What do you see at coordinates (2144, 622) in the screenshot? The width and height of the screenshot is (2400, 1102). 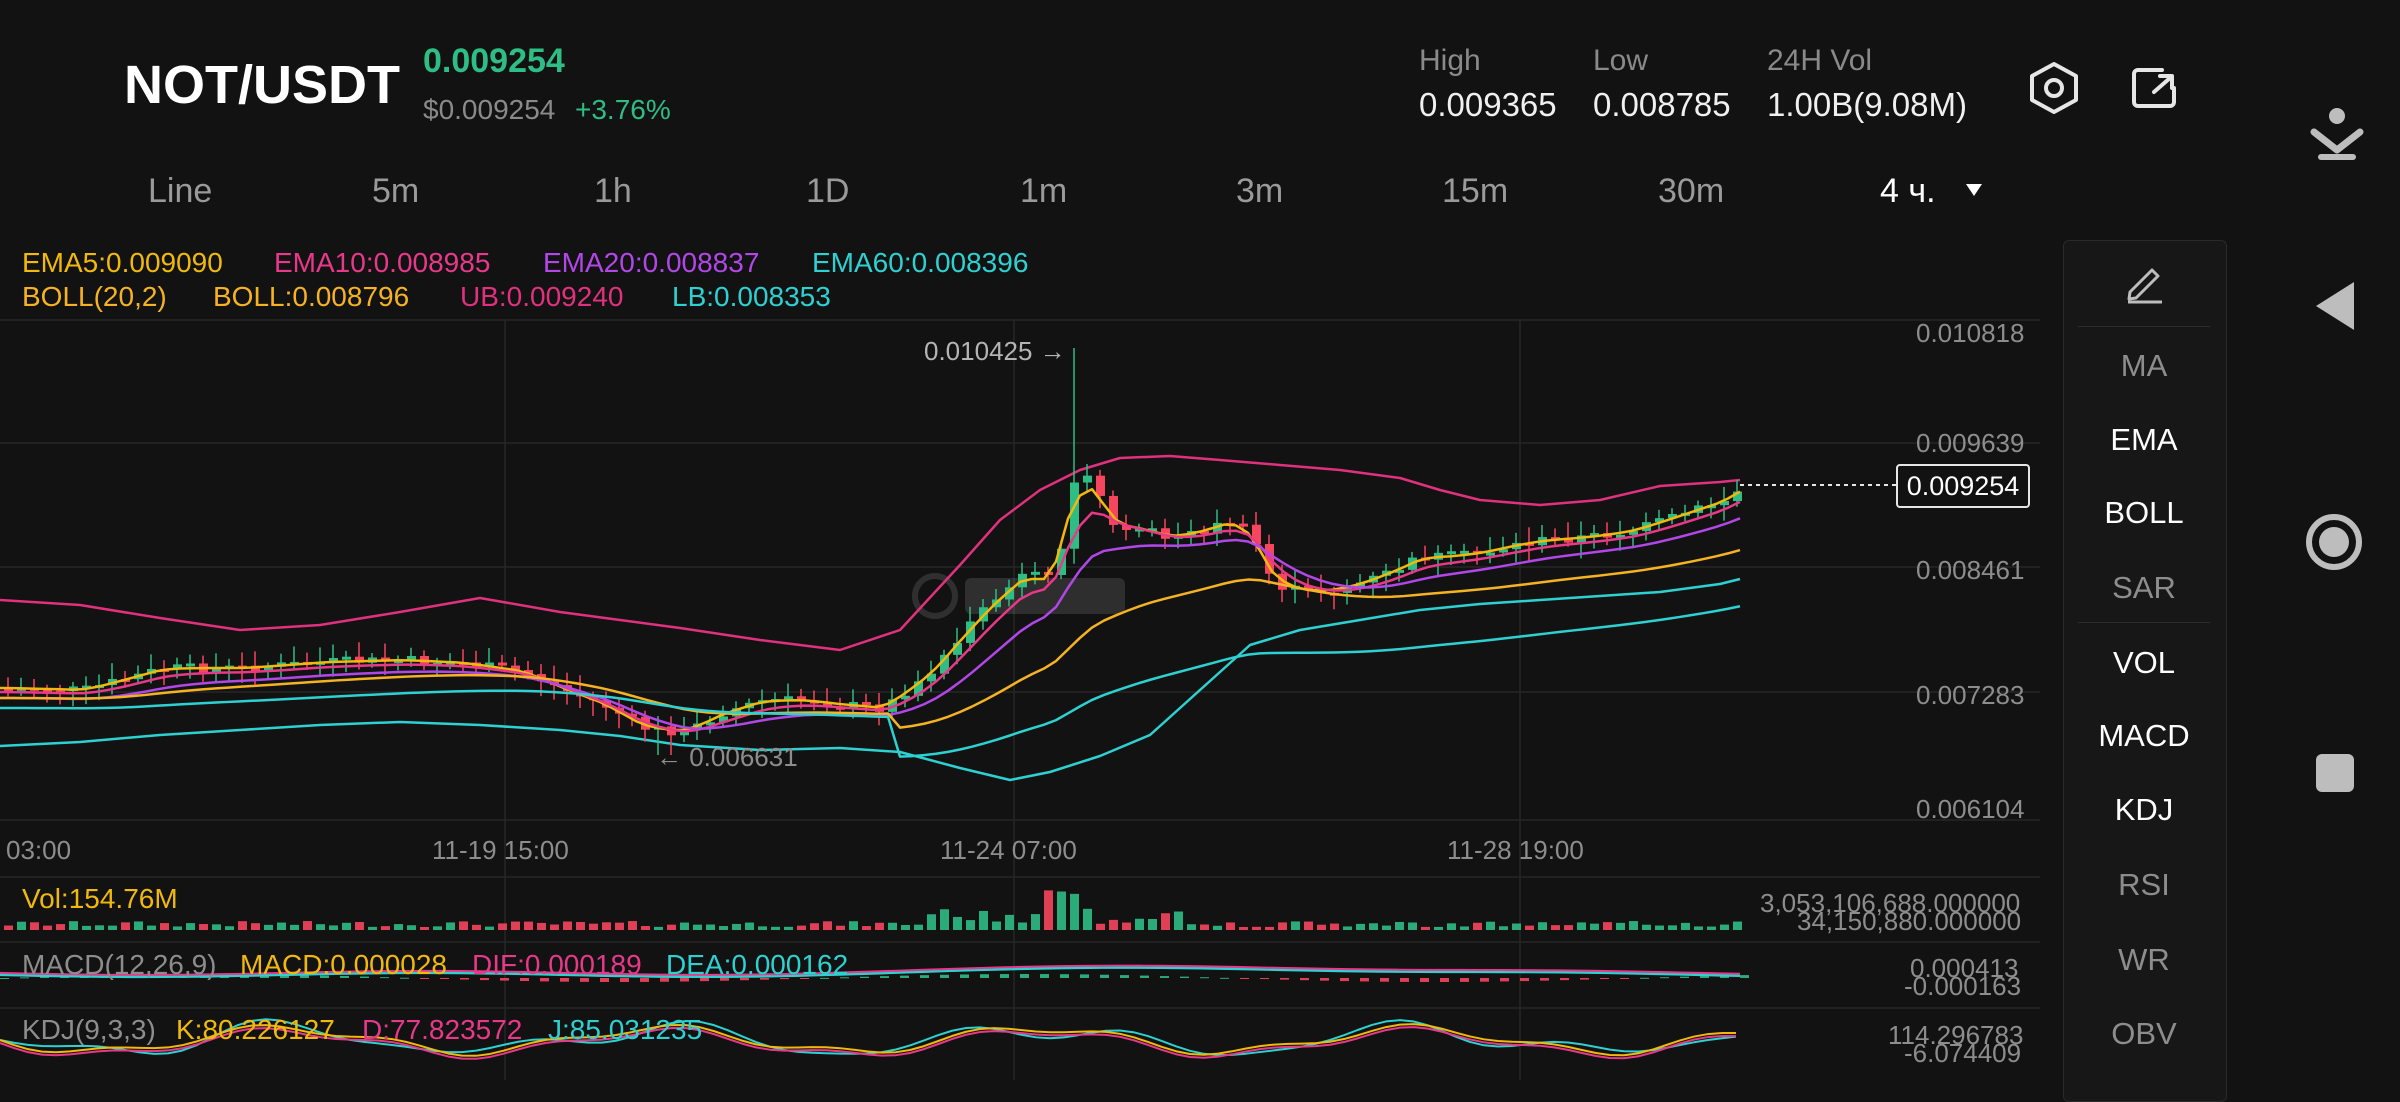 I see `panel-divider` at bounding box center [2144, 622].